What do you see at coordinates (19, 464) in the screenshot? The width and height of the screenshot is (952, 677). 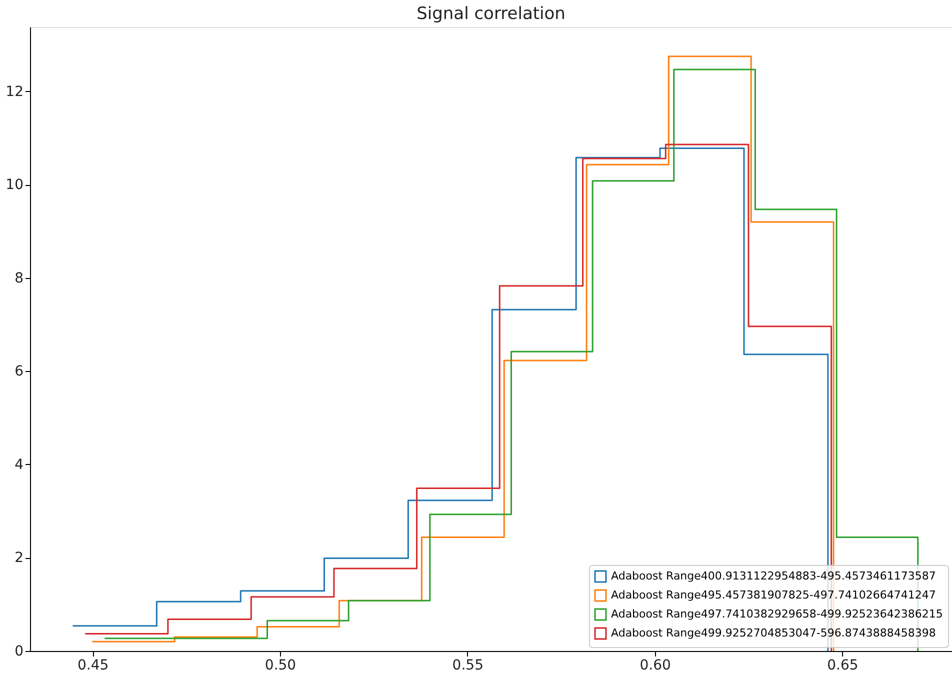 I see `y-tick-label: 4` at bounding box center [19, 464].